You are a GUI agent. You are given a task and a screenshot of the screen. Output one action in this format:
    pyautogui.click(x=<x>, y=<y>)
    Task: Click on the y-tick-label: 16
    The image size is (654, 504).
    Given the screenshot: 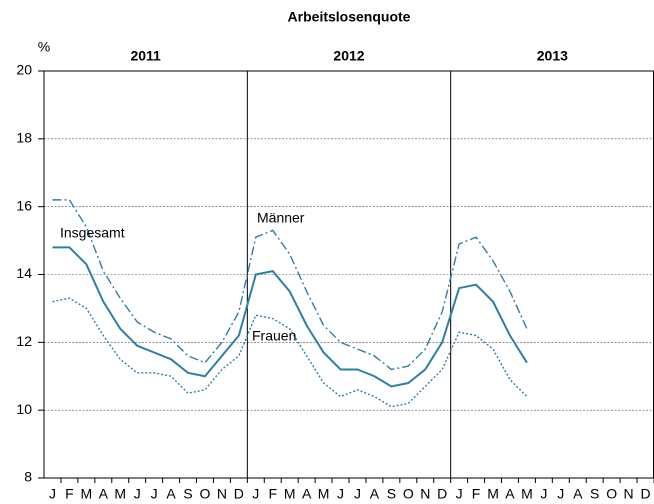 What is the action you would take?
    pyautogui.click(x=24, y=205)
    